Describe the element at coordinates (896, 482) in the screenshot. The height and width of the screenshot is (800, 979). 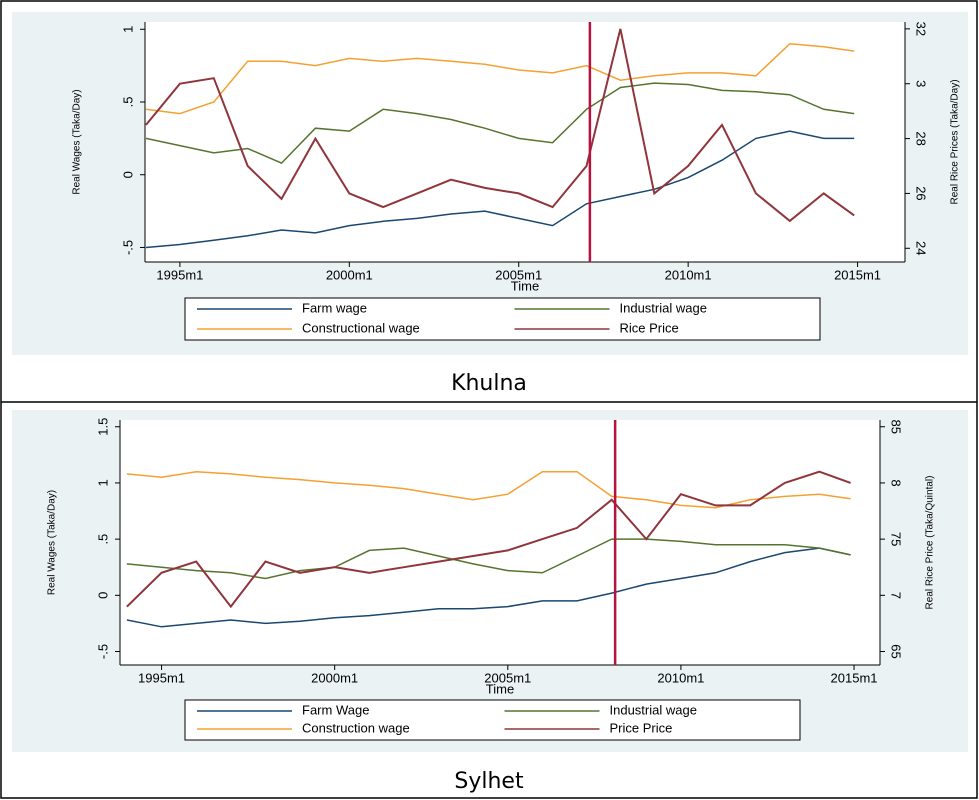
I see `y2-tick-label: 8` at that location.